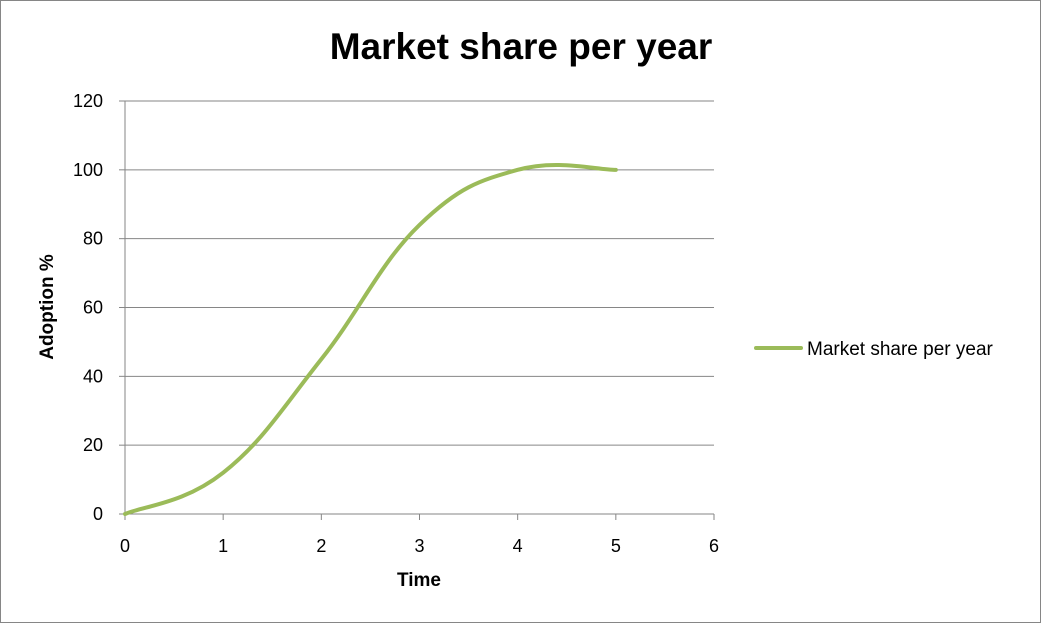 The image size is (1041, 623). I want to click on y-tick-label: 0, so click(98, 514).